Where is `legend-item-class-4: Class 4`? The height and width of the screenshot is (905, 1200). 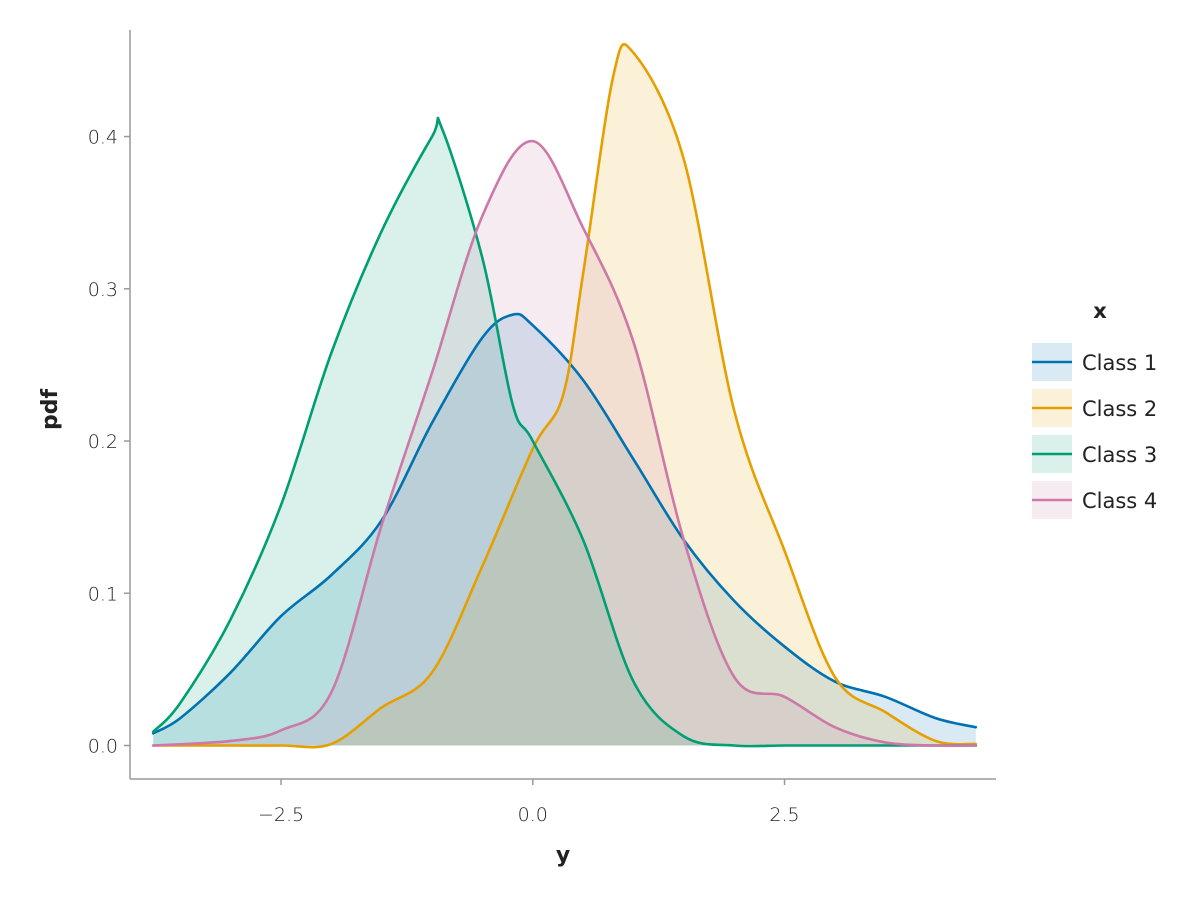 legend-item-class-4: Class 4 is located at coordinates (1094, 500).